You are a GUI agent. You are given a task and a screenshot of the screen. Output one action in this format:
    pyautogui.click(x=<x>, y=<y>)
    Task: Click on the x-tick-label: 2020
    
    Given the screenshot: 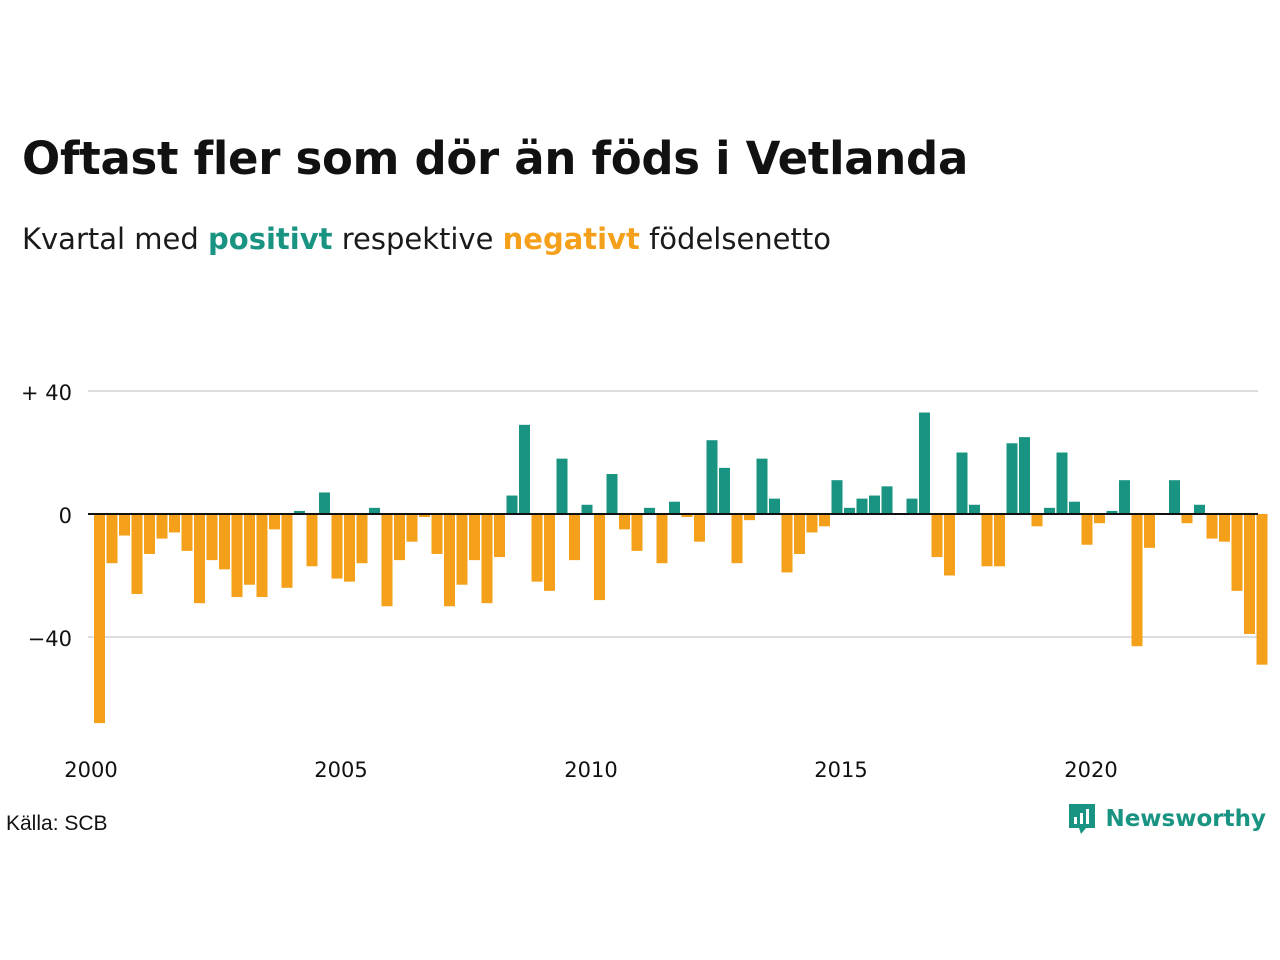 What is the action you would take?
    pyautogui.click(x=1090, y=770)
    